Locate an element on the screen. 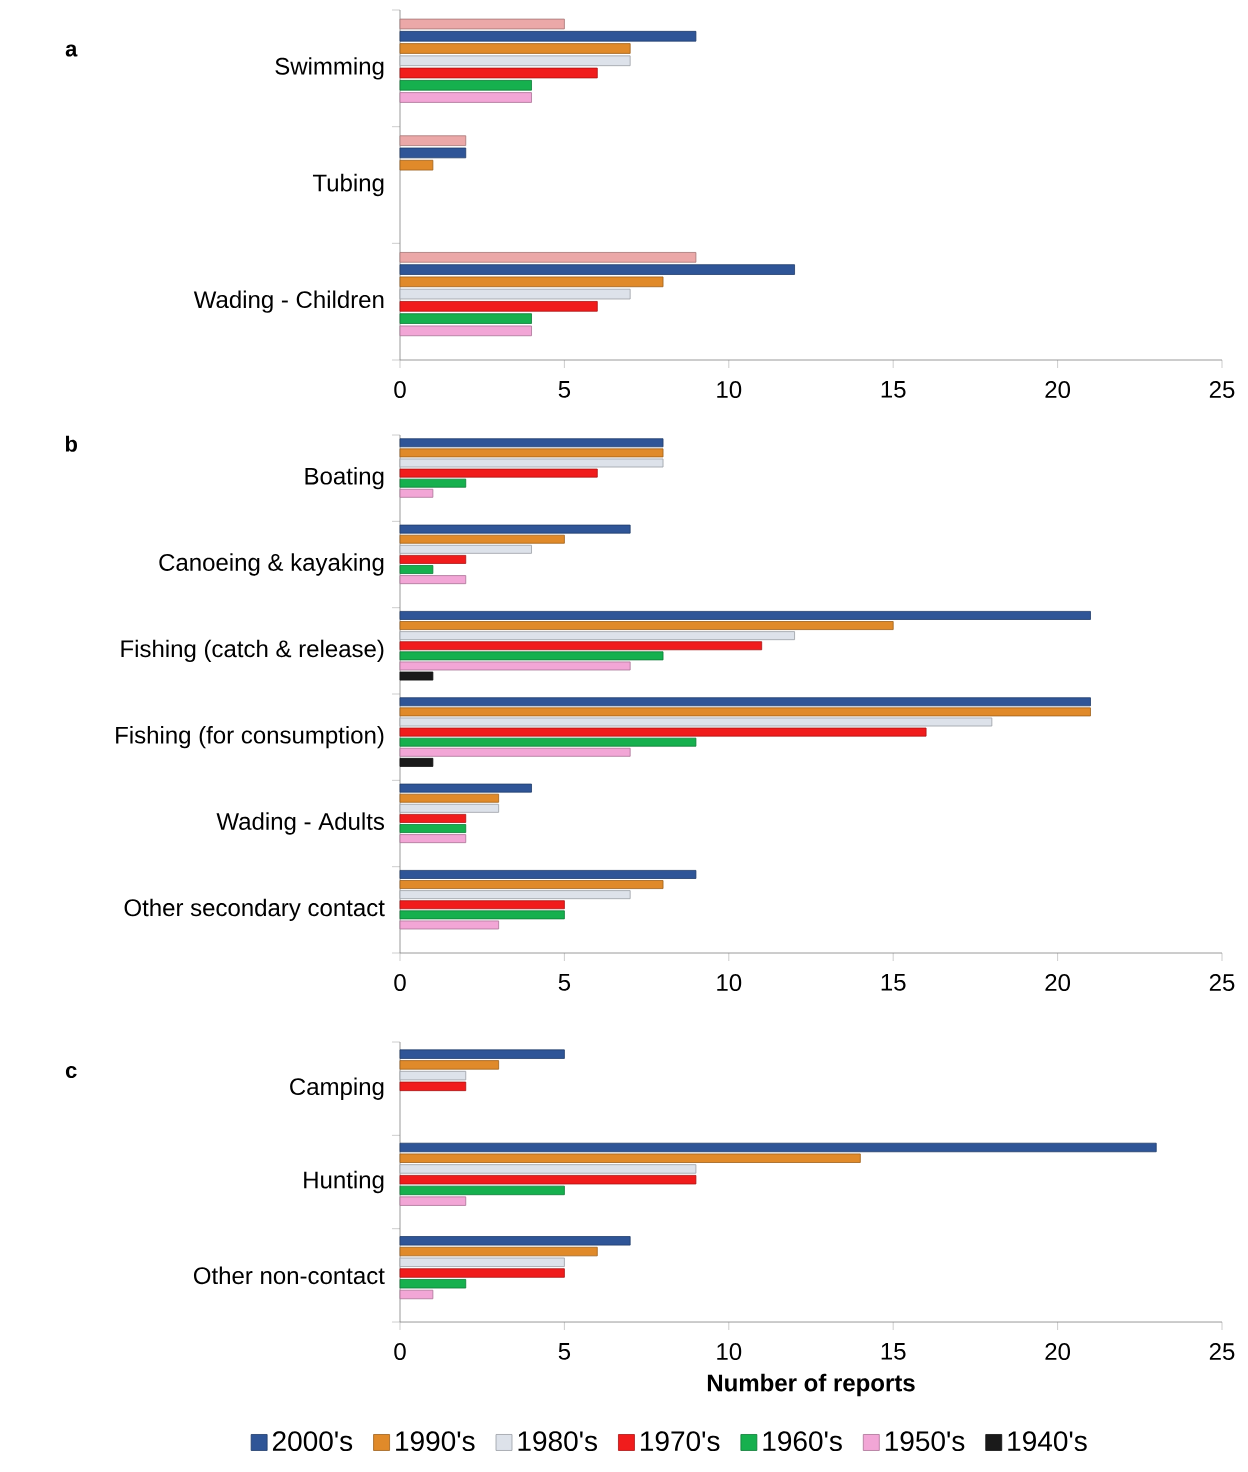  y-tick-label: Camping is located at coordinates (337, 1088).